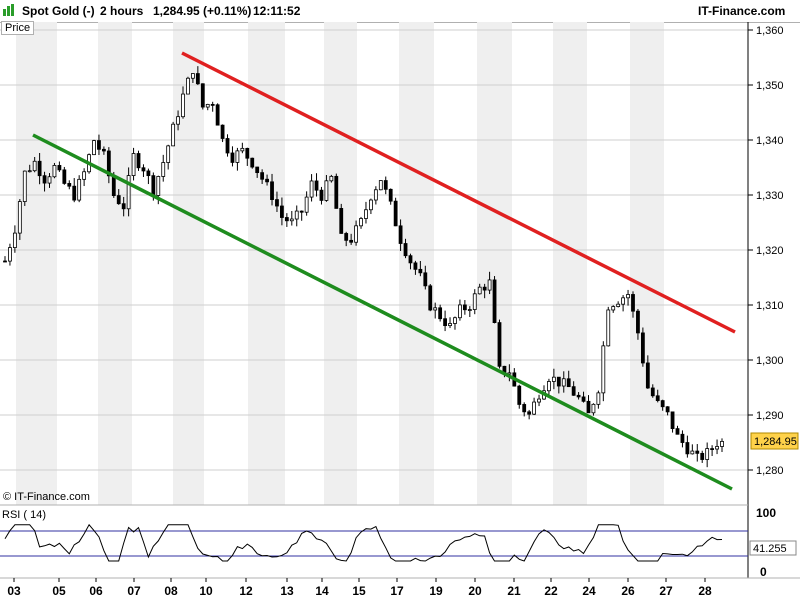  Describe the element at coordinates (666, 591) in the screenshot. I see `time-tick-label: 27` at that location.